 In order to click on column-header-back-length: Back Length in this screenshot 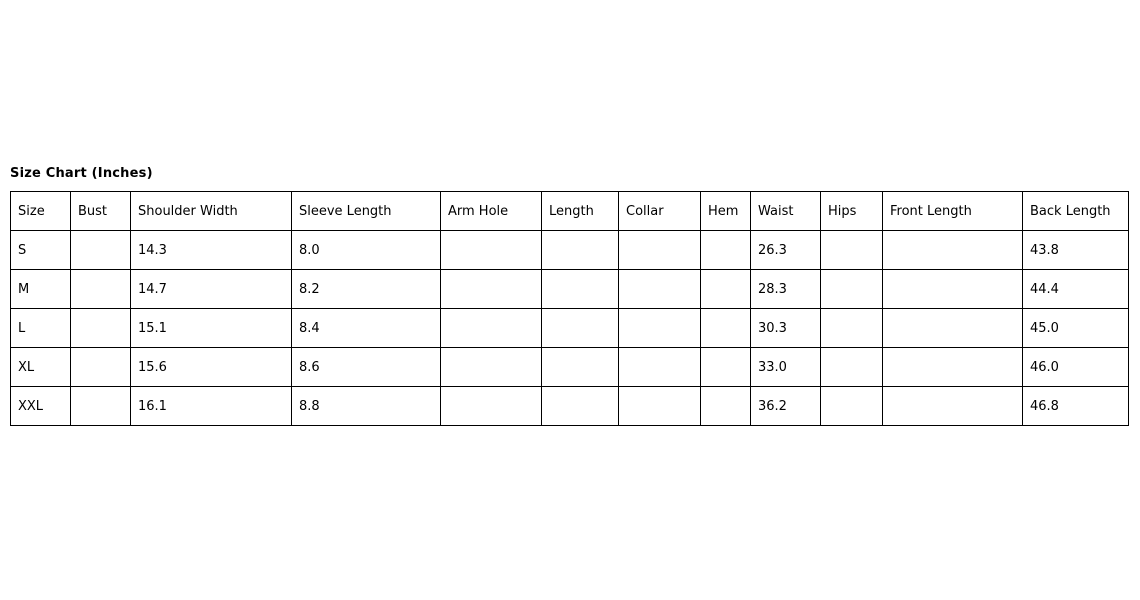, I will do `click(1075, 211)`.